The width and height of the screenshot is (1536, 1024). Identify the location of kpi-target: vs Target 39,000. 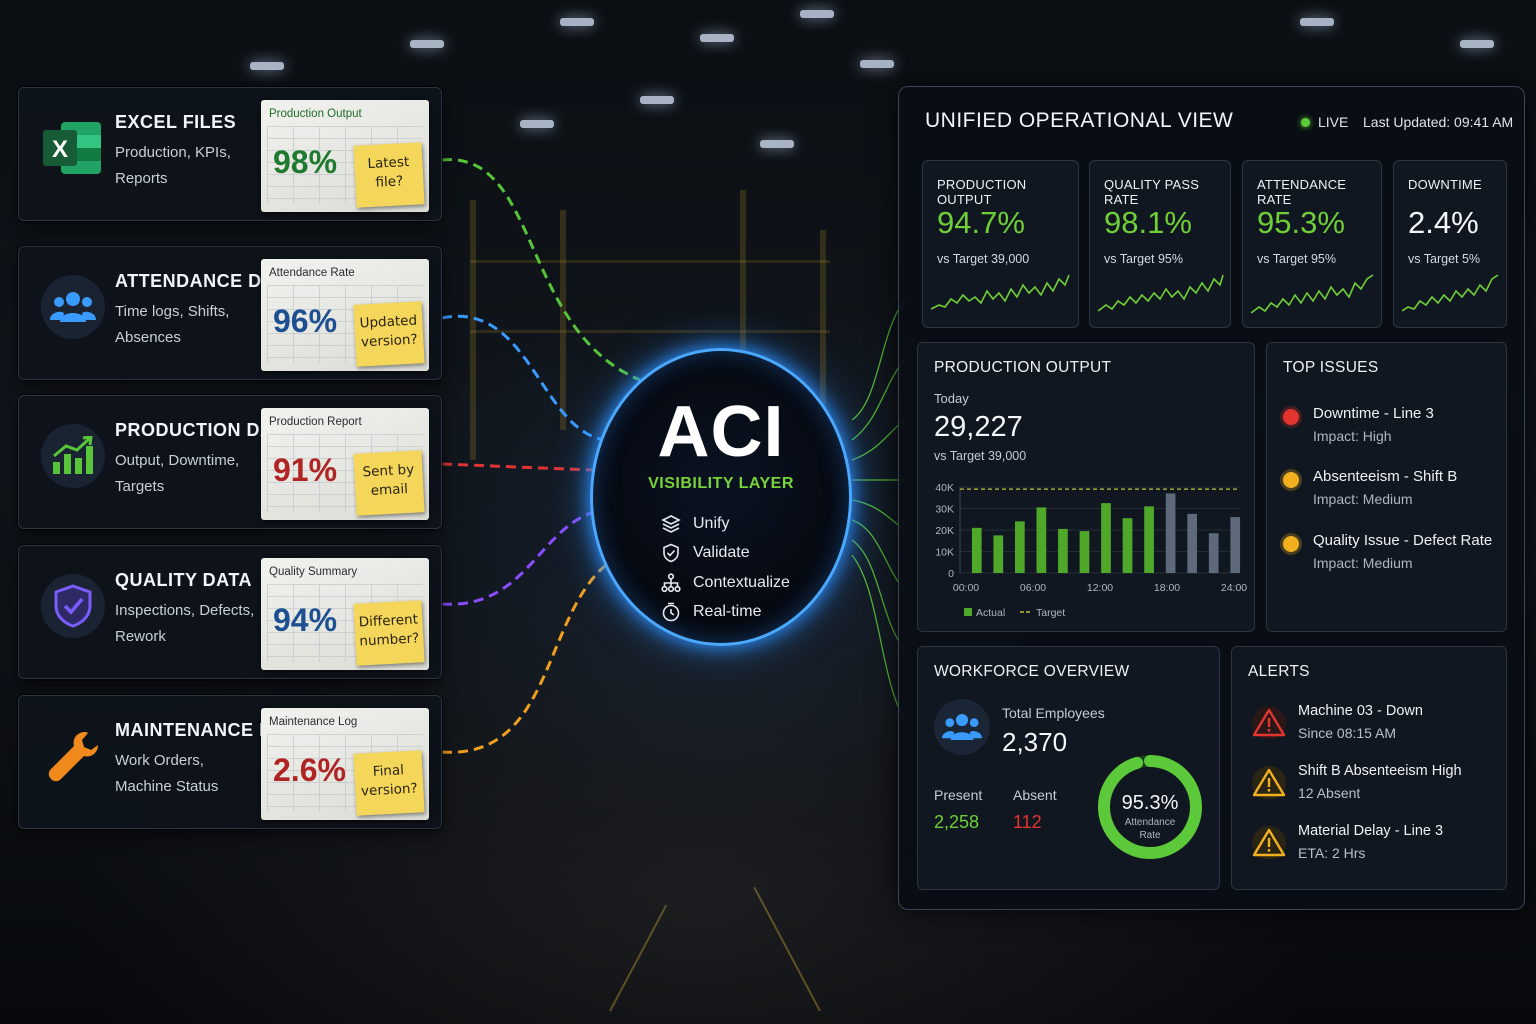
(983, 259).